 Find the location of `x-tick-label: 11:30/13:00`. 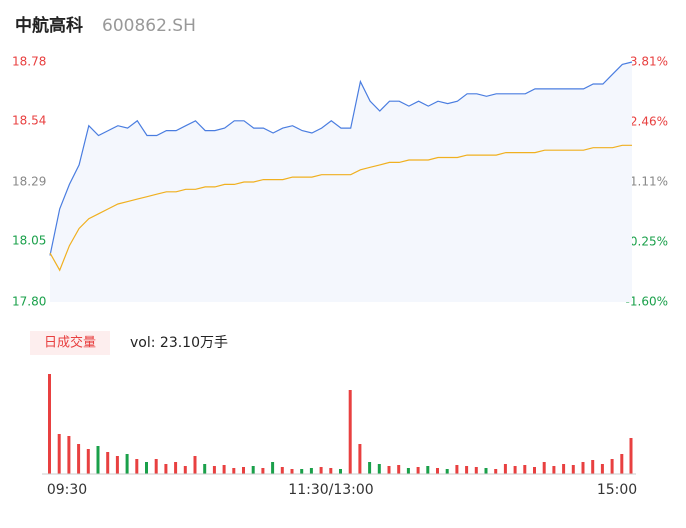

x-tick-label: 11:30/13:00 is located at coordinates (330, 490).